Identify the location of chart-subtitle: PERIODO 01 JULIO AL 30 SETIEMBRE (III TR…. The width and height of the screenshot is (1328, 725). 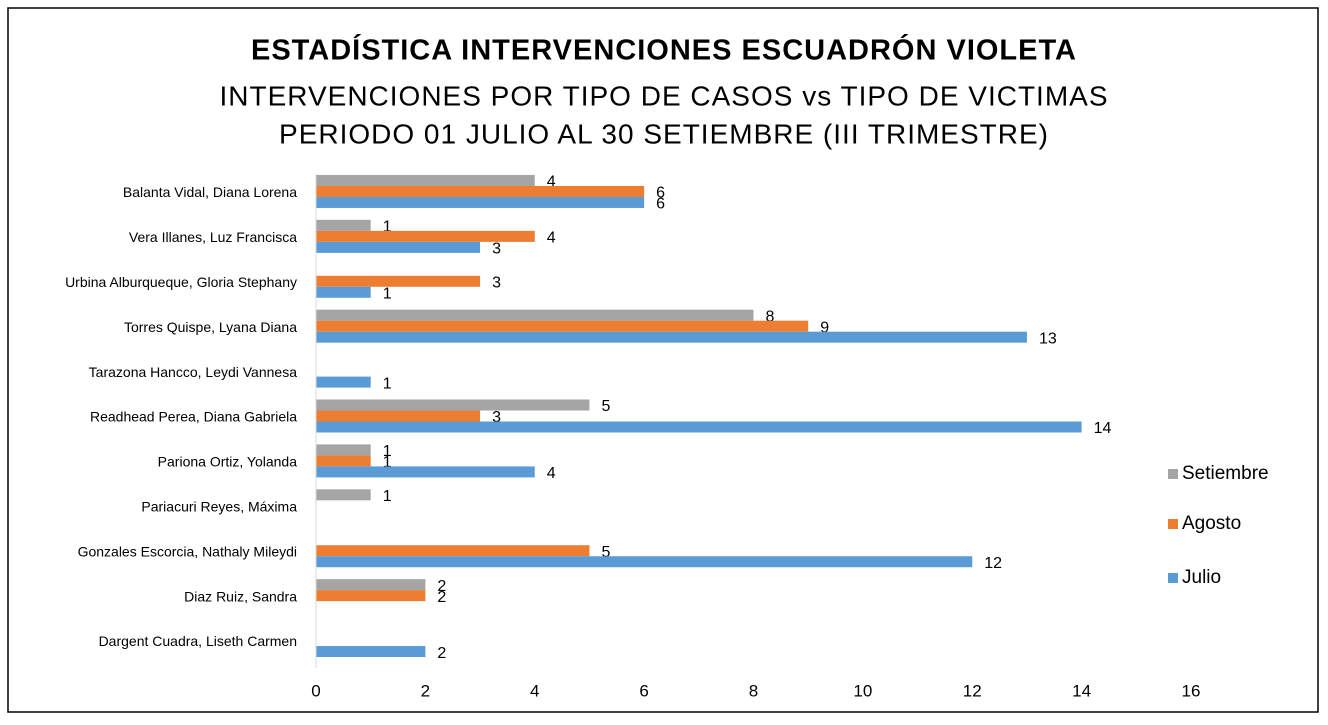
(664, 133).